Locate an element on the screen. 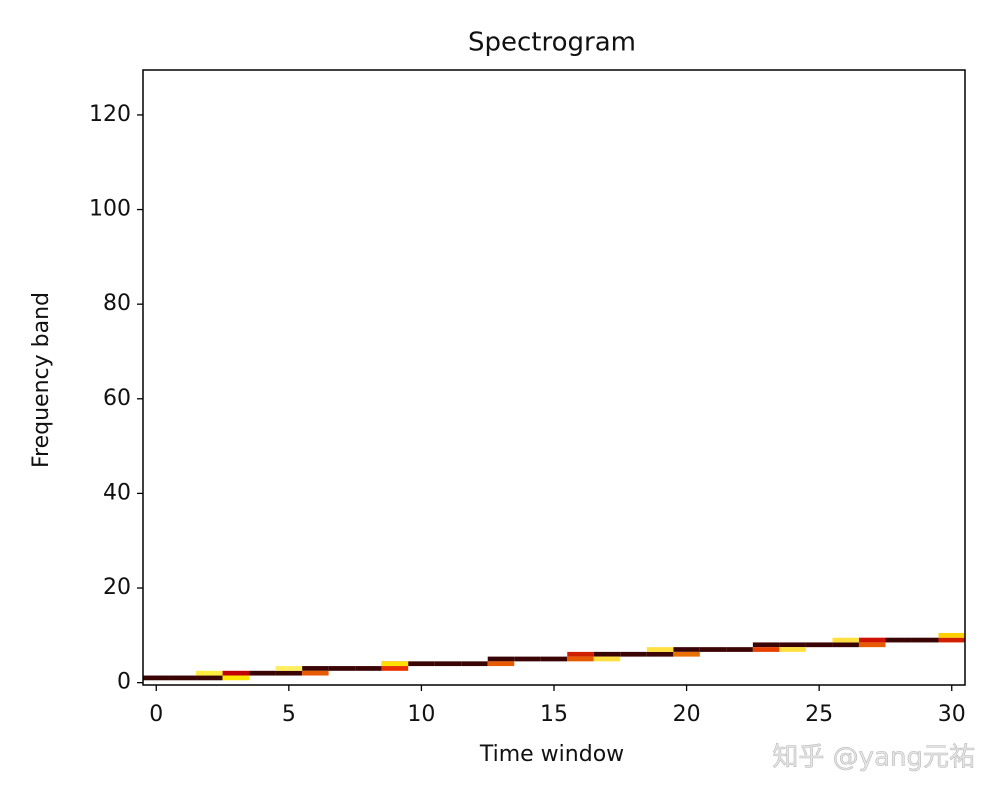  y-tick-label: 20 is located at coordinates (117, 587).